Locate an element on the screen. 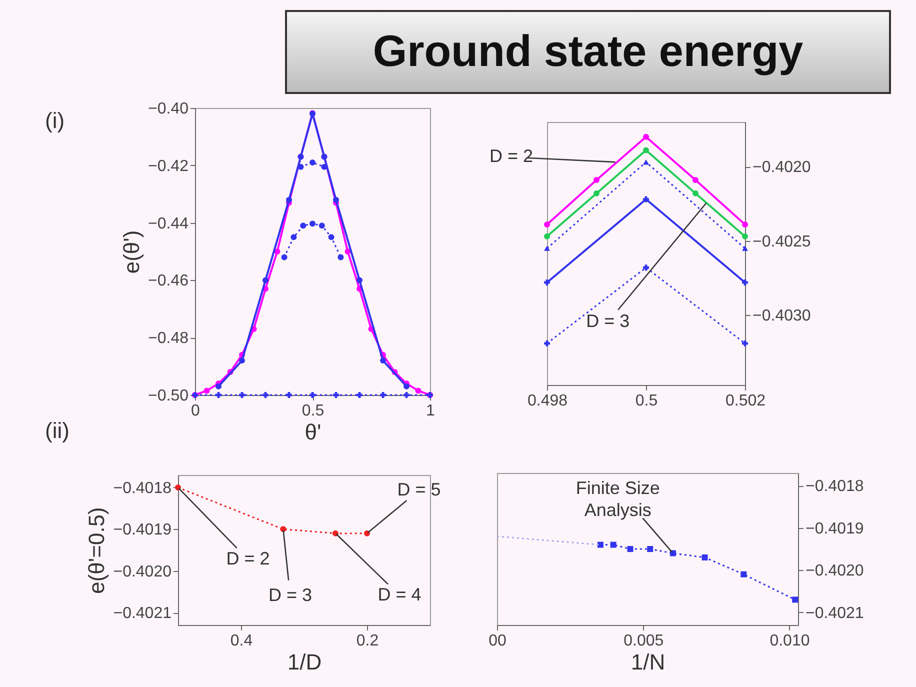  x-axis-title: θ' is located at coordinates (313, 432).